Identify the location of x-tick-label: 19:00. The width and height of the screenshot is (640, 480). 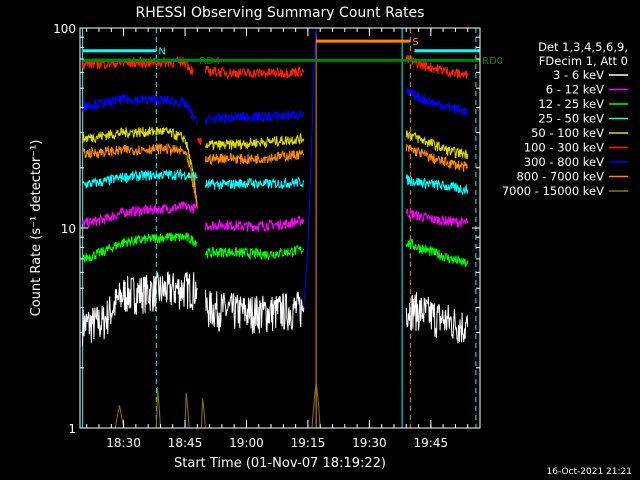
(246, 443).